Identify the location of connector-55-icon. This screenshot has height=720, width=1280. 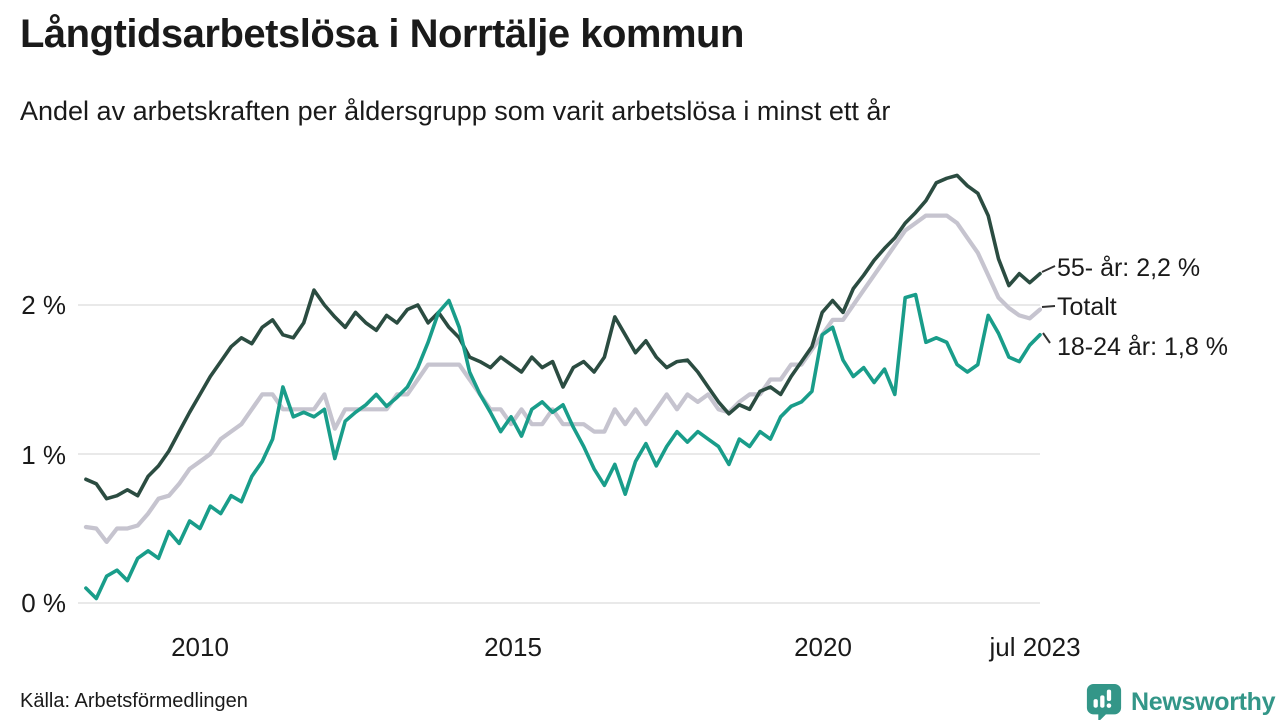
(1048, 269).